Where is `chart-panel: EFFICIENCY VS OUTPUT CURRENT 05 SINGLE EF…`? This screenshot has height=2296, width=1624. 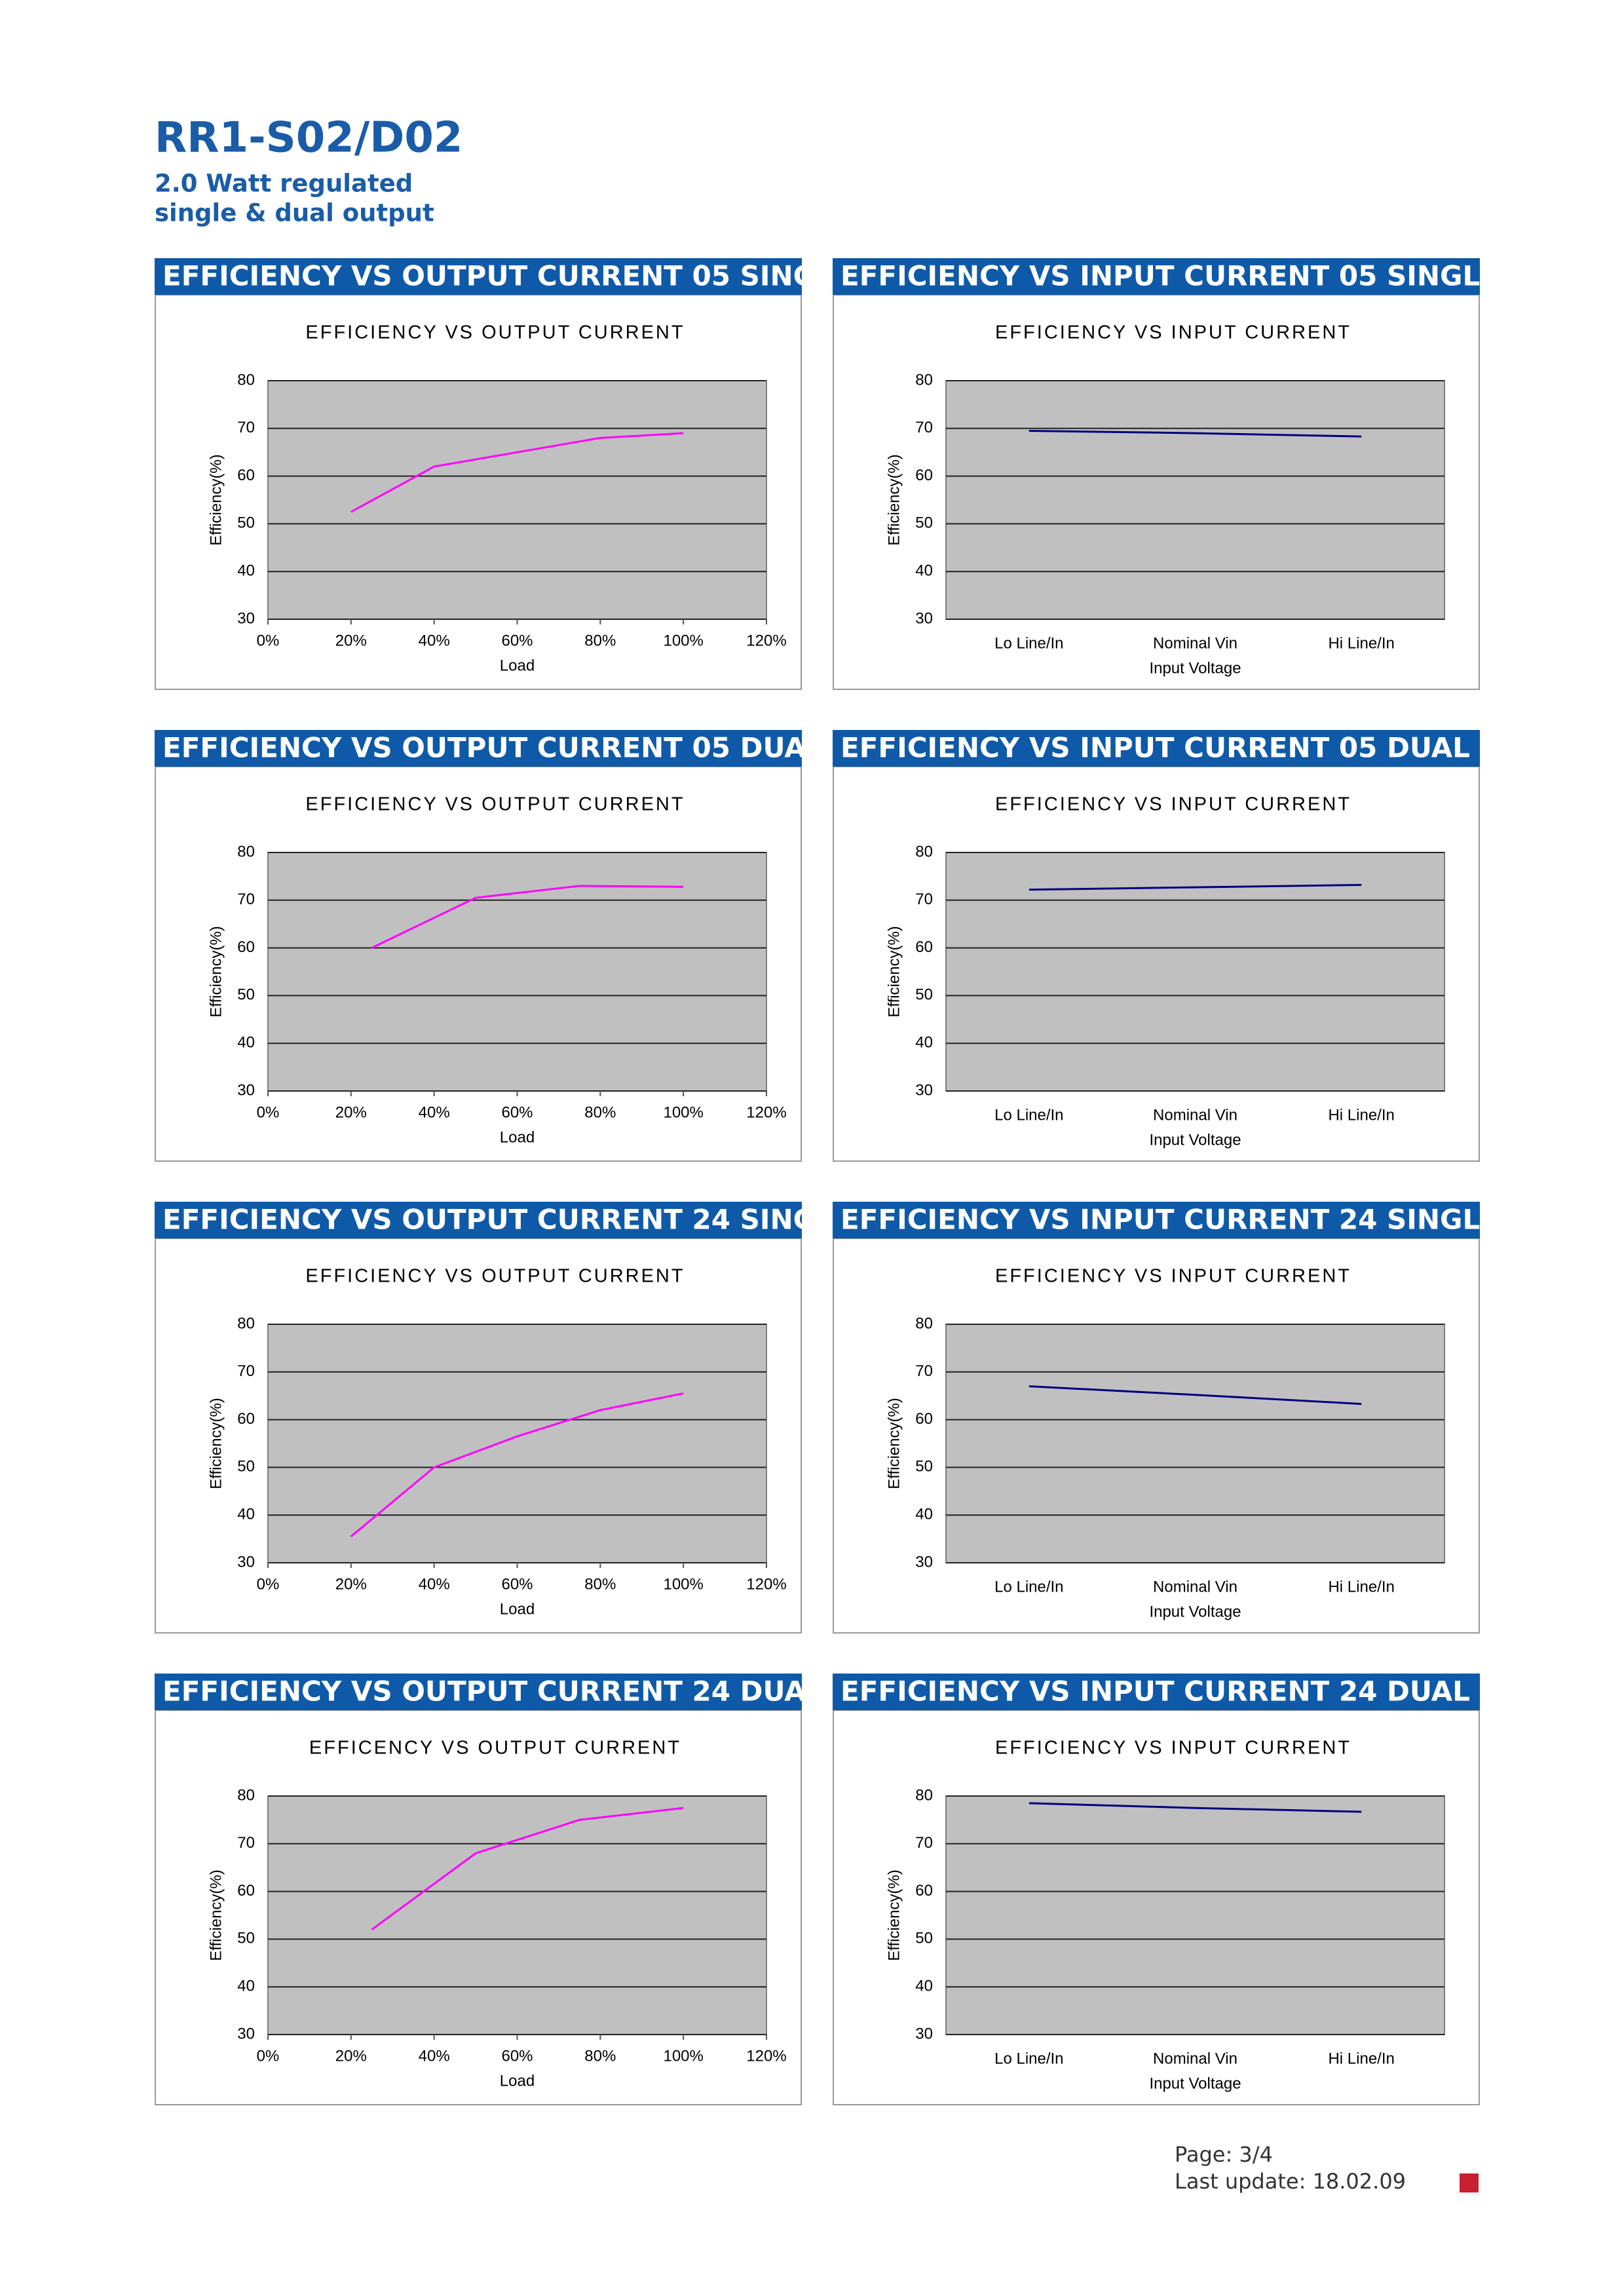 chart-panel: EFFICIENCY VS OUTPUT CURRENT 05 SINGLE EF… is located at coordinates (503, 474).